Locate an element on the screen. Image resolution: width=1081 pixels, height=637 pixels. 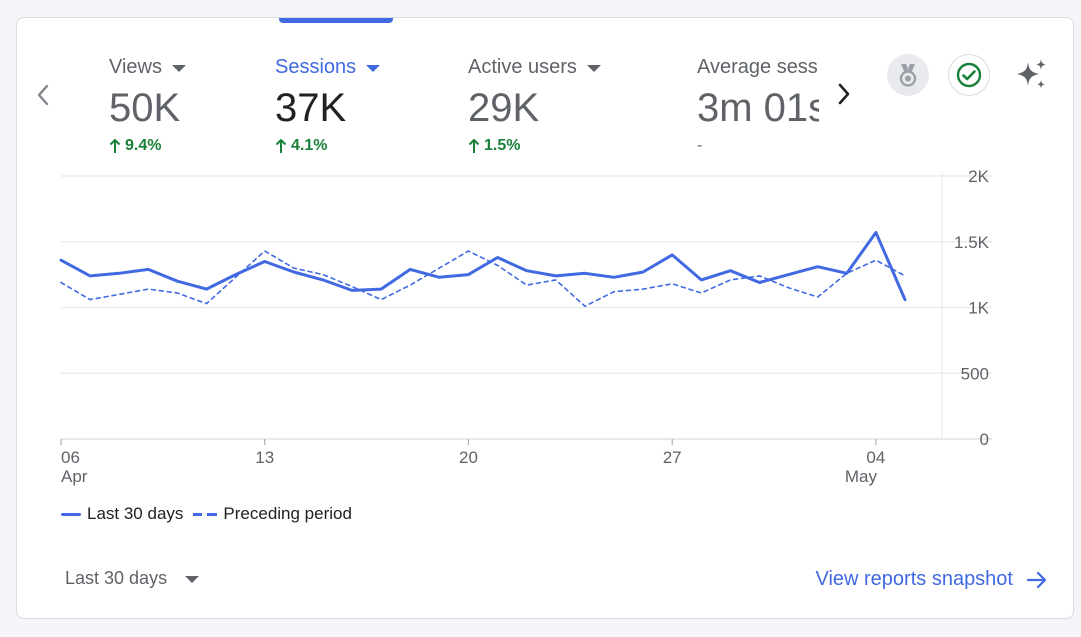
metric-tab-sessions: Sessions 37K 4.1% is located at coordinates (328, 112).